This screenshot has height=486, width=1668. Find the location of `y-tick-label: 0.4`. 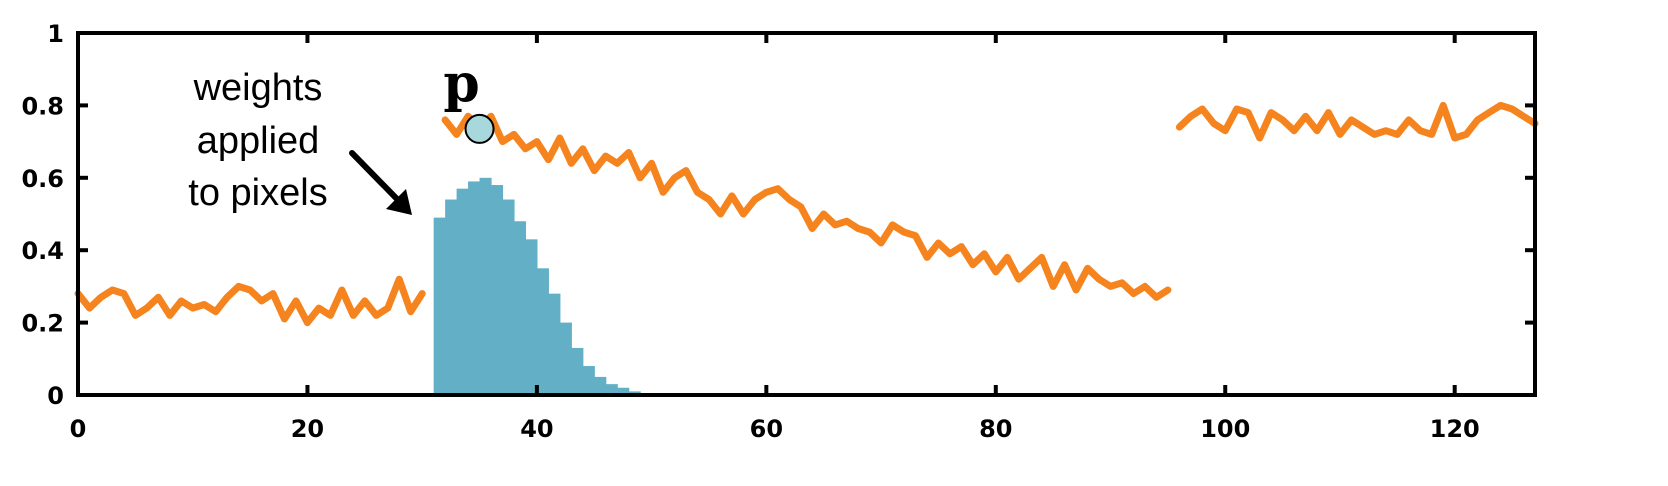

y-tick-label: 0.4 is located at coordinates (42, 251).